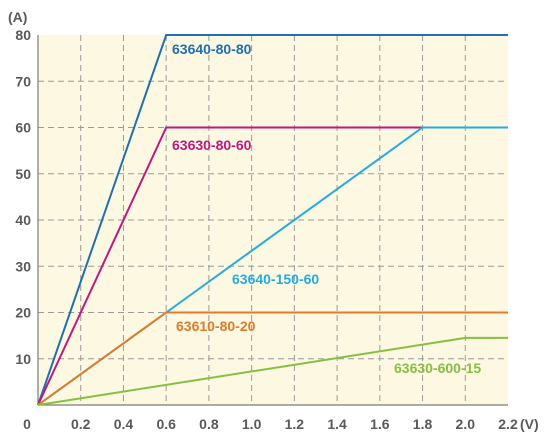 The image size is (560, 434). Describe the element at coordinates (23, 174) in the screenshot. I see `y-tick-label: 50` at that location.